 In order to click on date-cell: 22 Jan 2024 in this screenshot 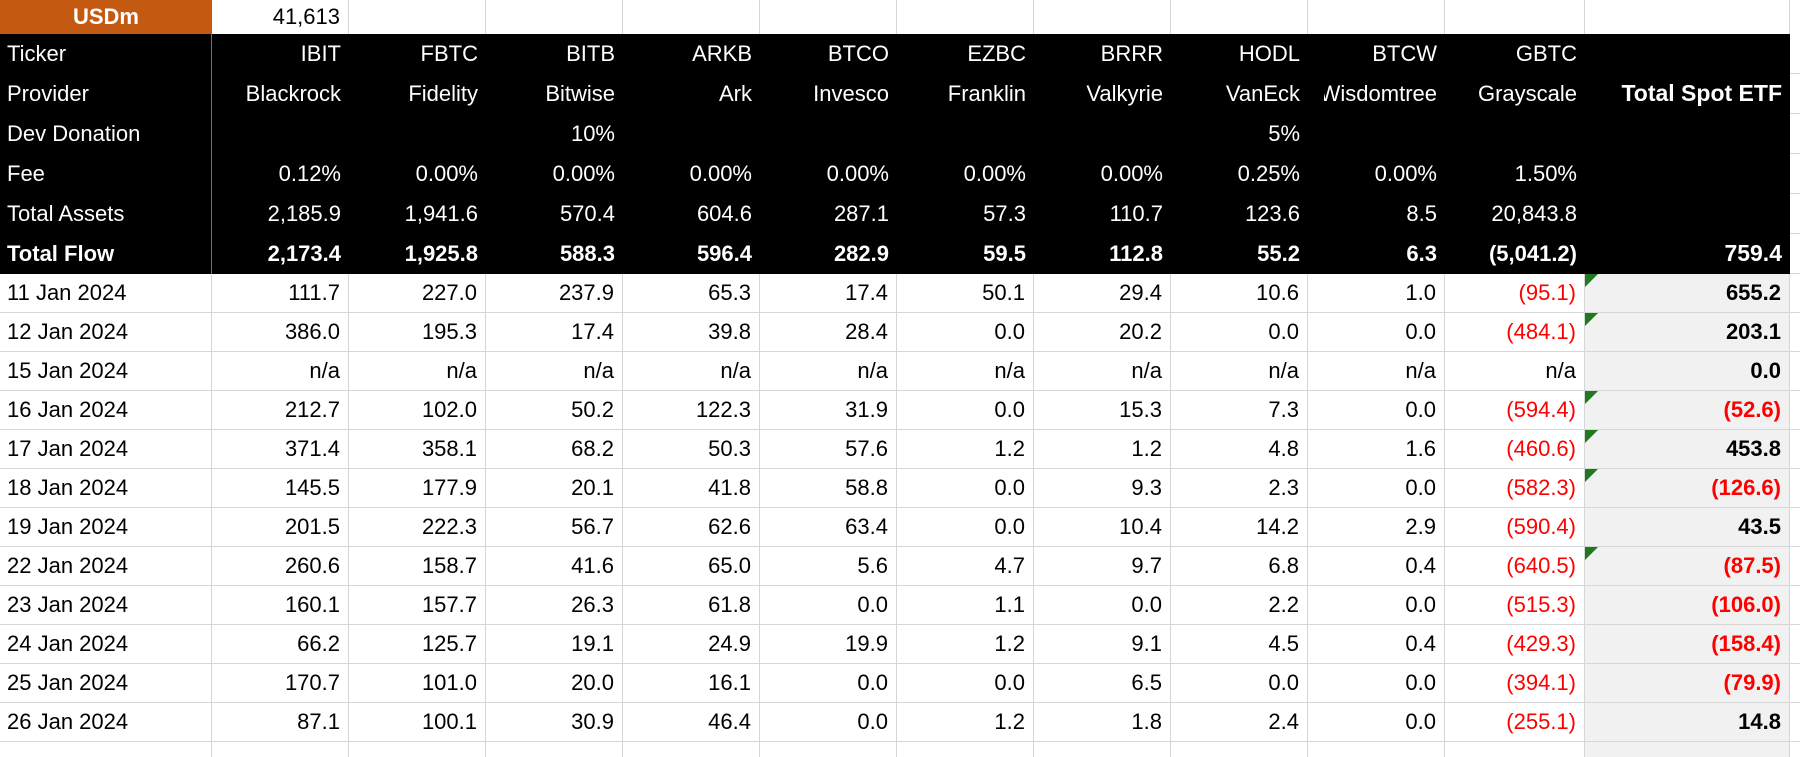, I will do `click(106, 566)`.